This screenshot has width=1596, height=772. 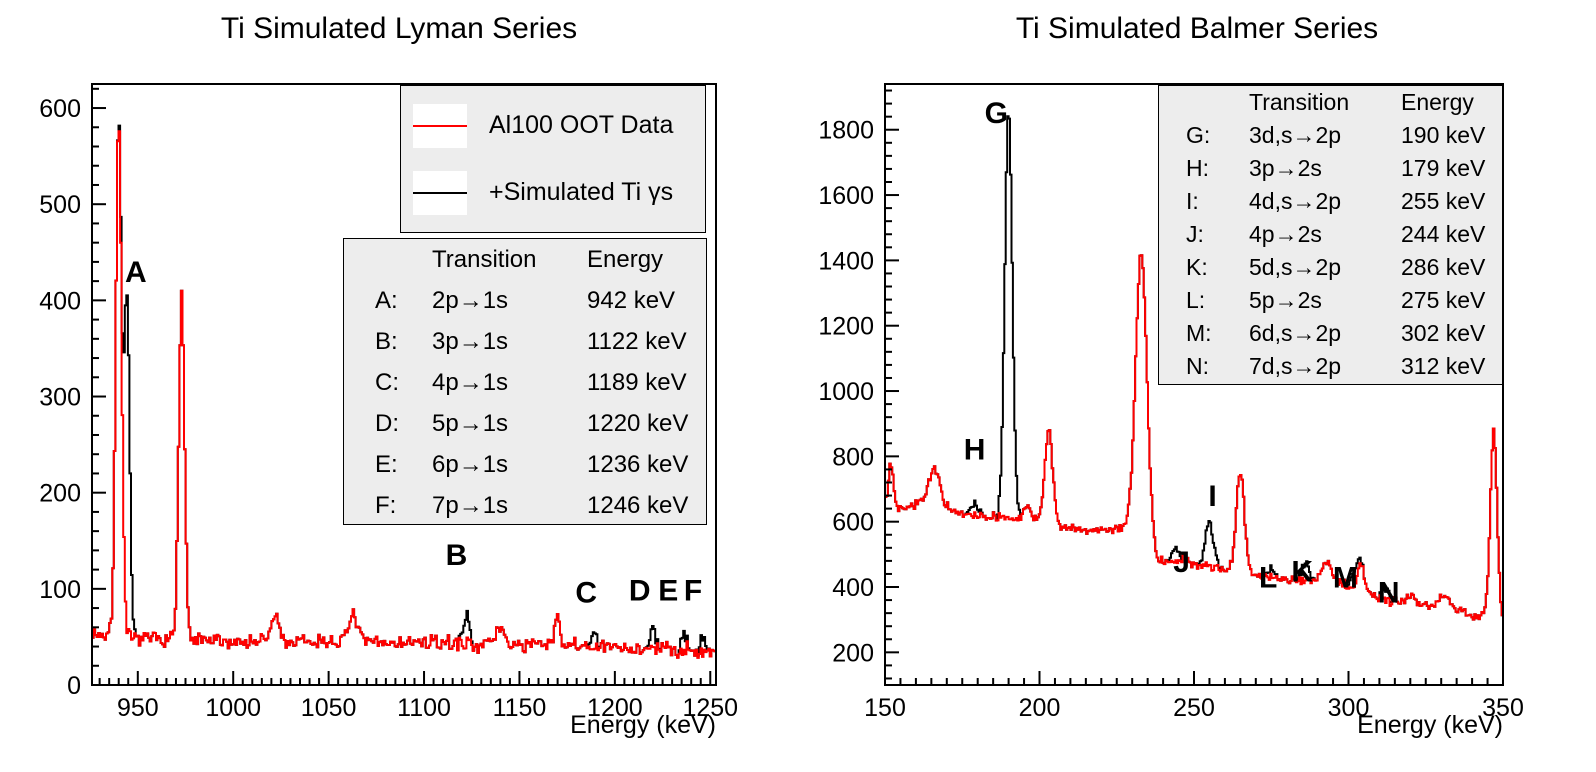 I want to click on transition-row: M: 6d,s→2p 302 keV, so click(x=1330, y=333).